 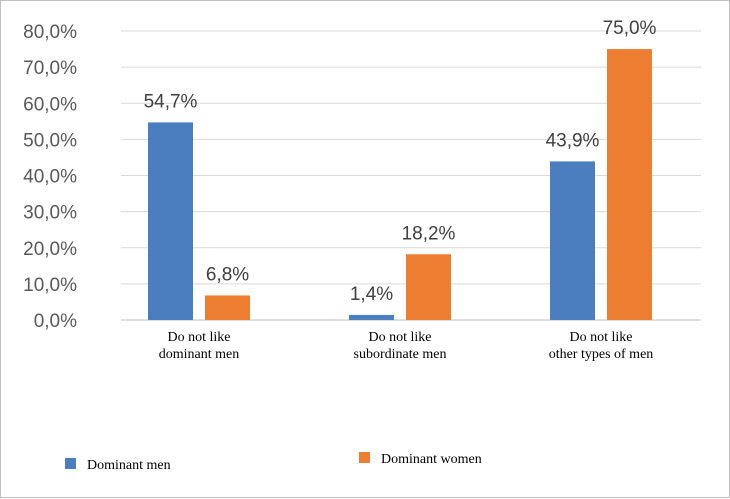 I want to click on category-label: dominant men, so click(x=199, y=354).